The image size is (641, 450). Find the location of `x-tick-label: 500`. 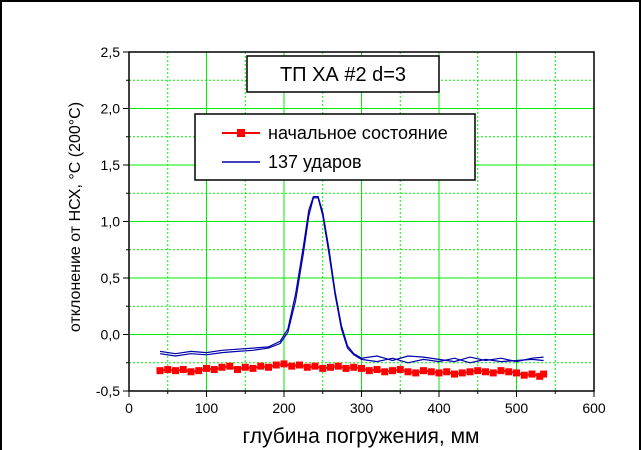

x-tick-label: 500 is located at coordinates (517, 408).